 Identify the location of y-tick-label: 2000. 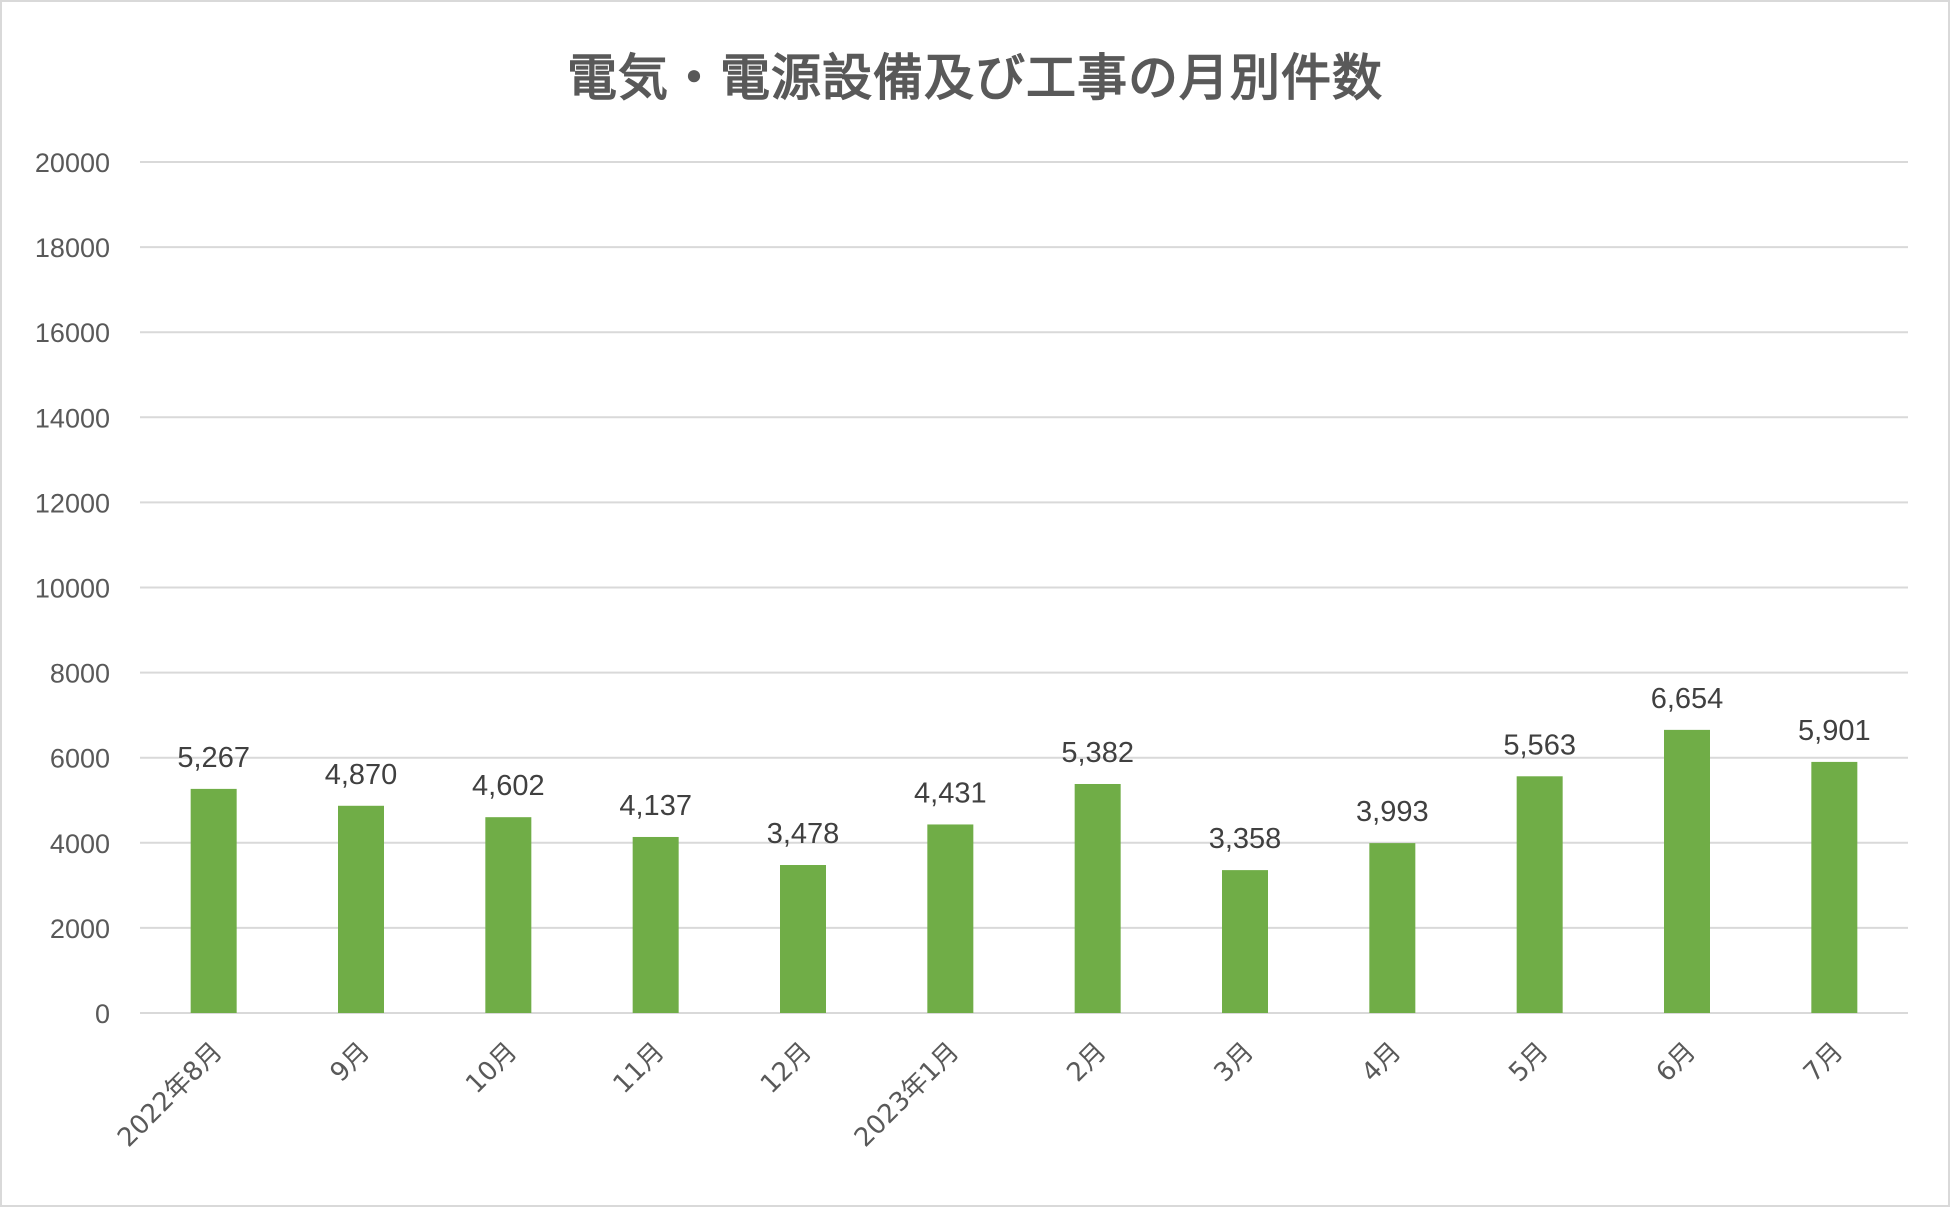
(80, 929).